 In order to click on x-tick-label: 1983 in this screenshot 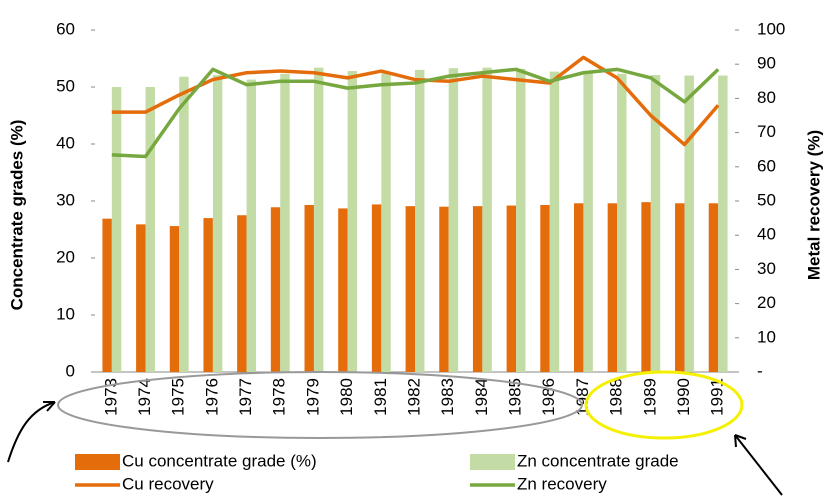, I will do `click(447, 397)`.